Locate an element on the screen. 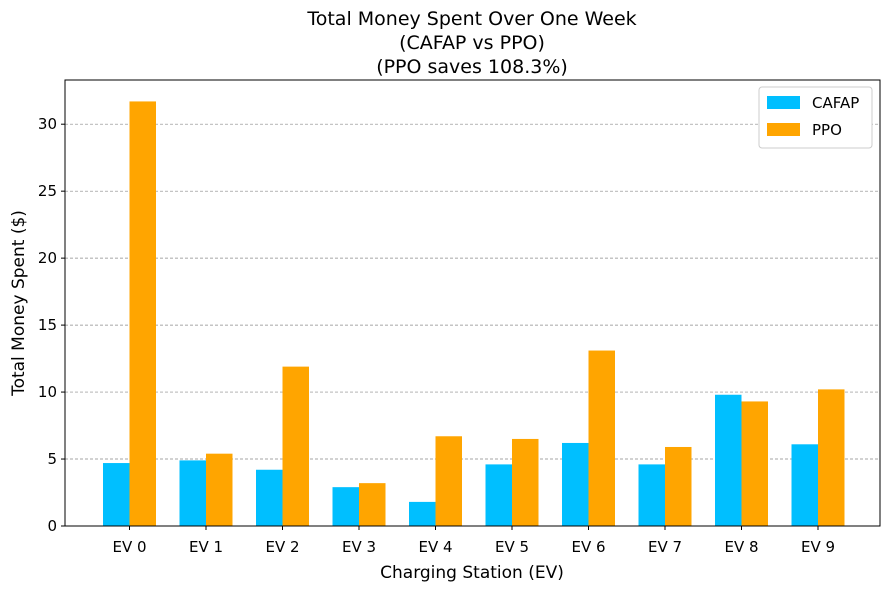  legend-swatch-ppo is located at coordinates (783, 129).